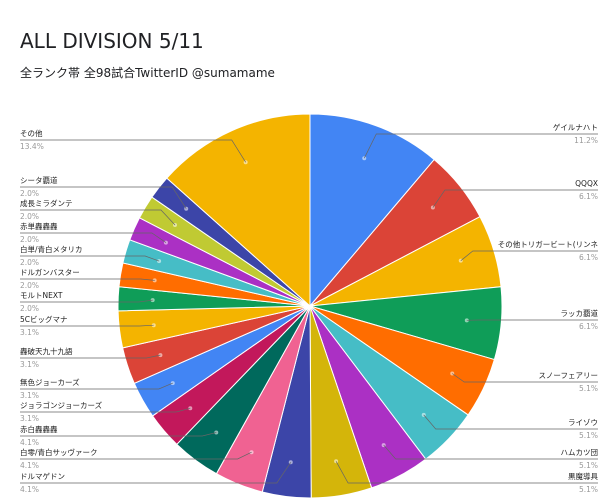  Describe the element at coordinates (46, 203) in the screenshot. I see `slice-label: 成長ミラダンテ` at that location.